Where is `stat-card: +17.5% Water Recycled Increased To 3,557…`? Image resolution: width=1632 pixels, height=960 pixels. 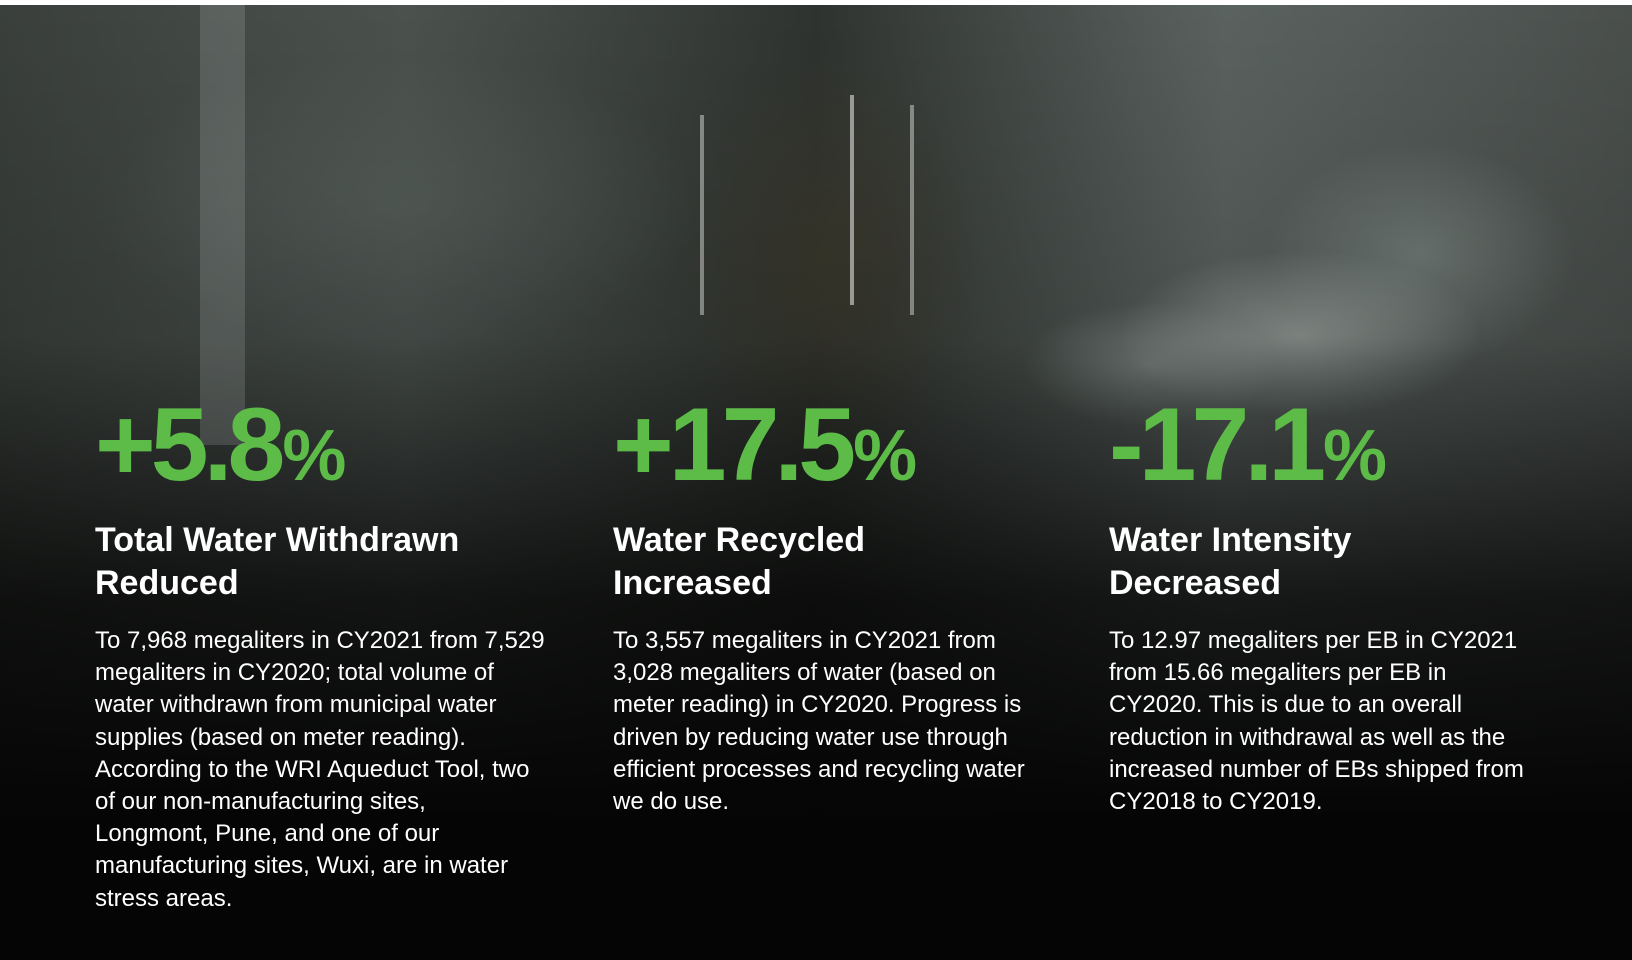 stat-card: +17.5% Water Recycled Increased To 3,557… is located at coordinates (853, 604).